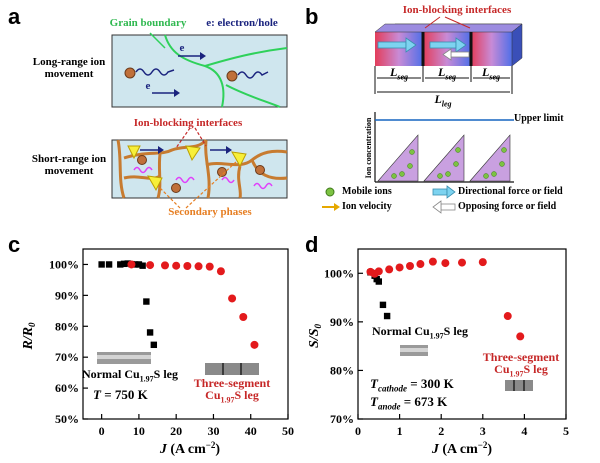 The height and width of the screenshot is (463, 600). I want to click on chart-c-ytick-label: 60%, so click(67, 388).